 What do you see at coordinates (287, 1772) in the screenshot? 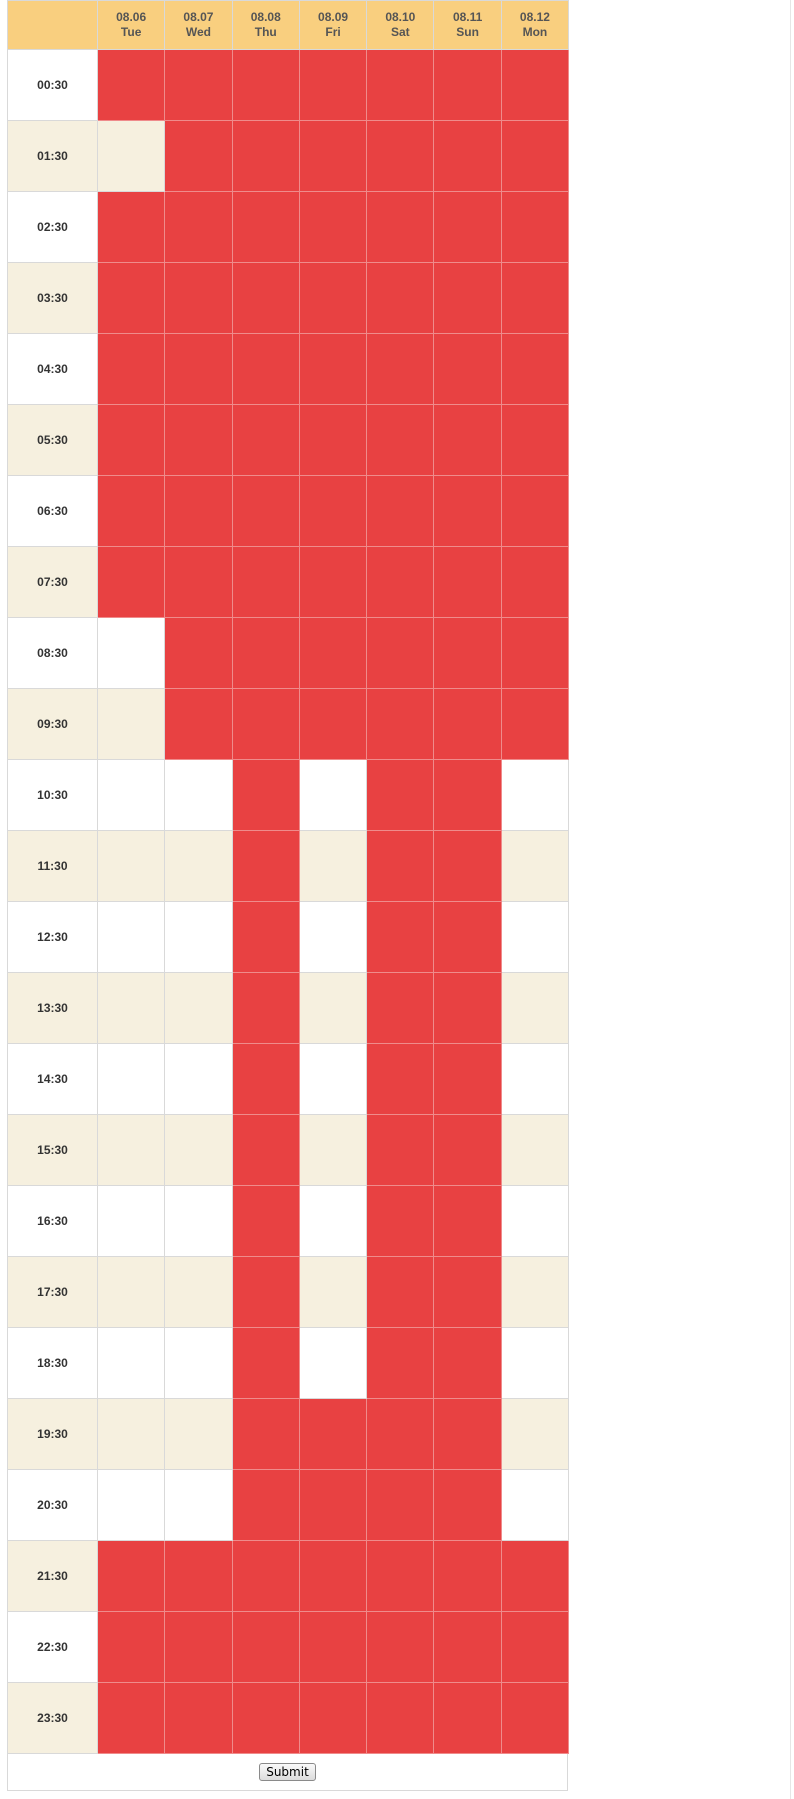
I see `submit-button: Submit` at bounding box center [287, 1772].